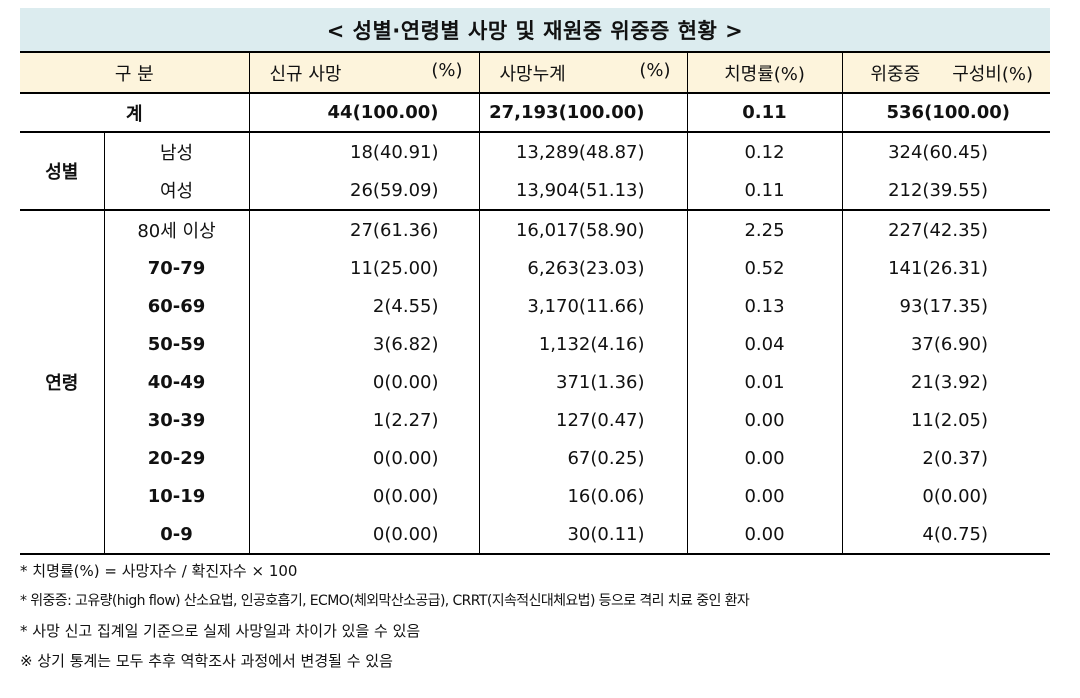 This screenshot has width=1080, height=698. Describe the element at coordinates (583, 151) in the screenshot. I see `cell-cum-deaths: 13,289(48.87)` at that location.